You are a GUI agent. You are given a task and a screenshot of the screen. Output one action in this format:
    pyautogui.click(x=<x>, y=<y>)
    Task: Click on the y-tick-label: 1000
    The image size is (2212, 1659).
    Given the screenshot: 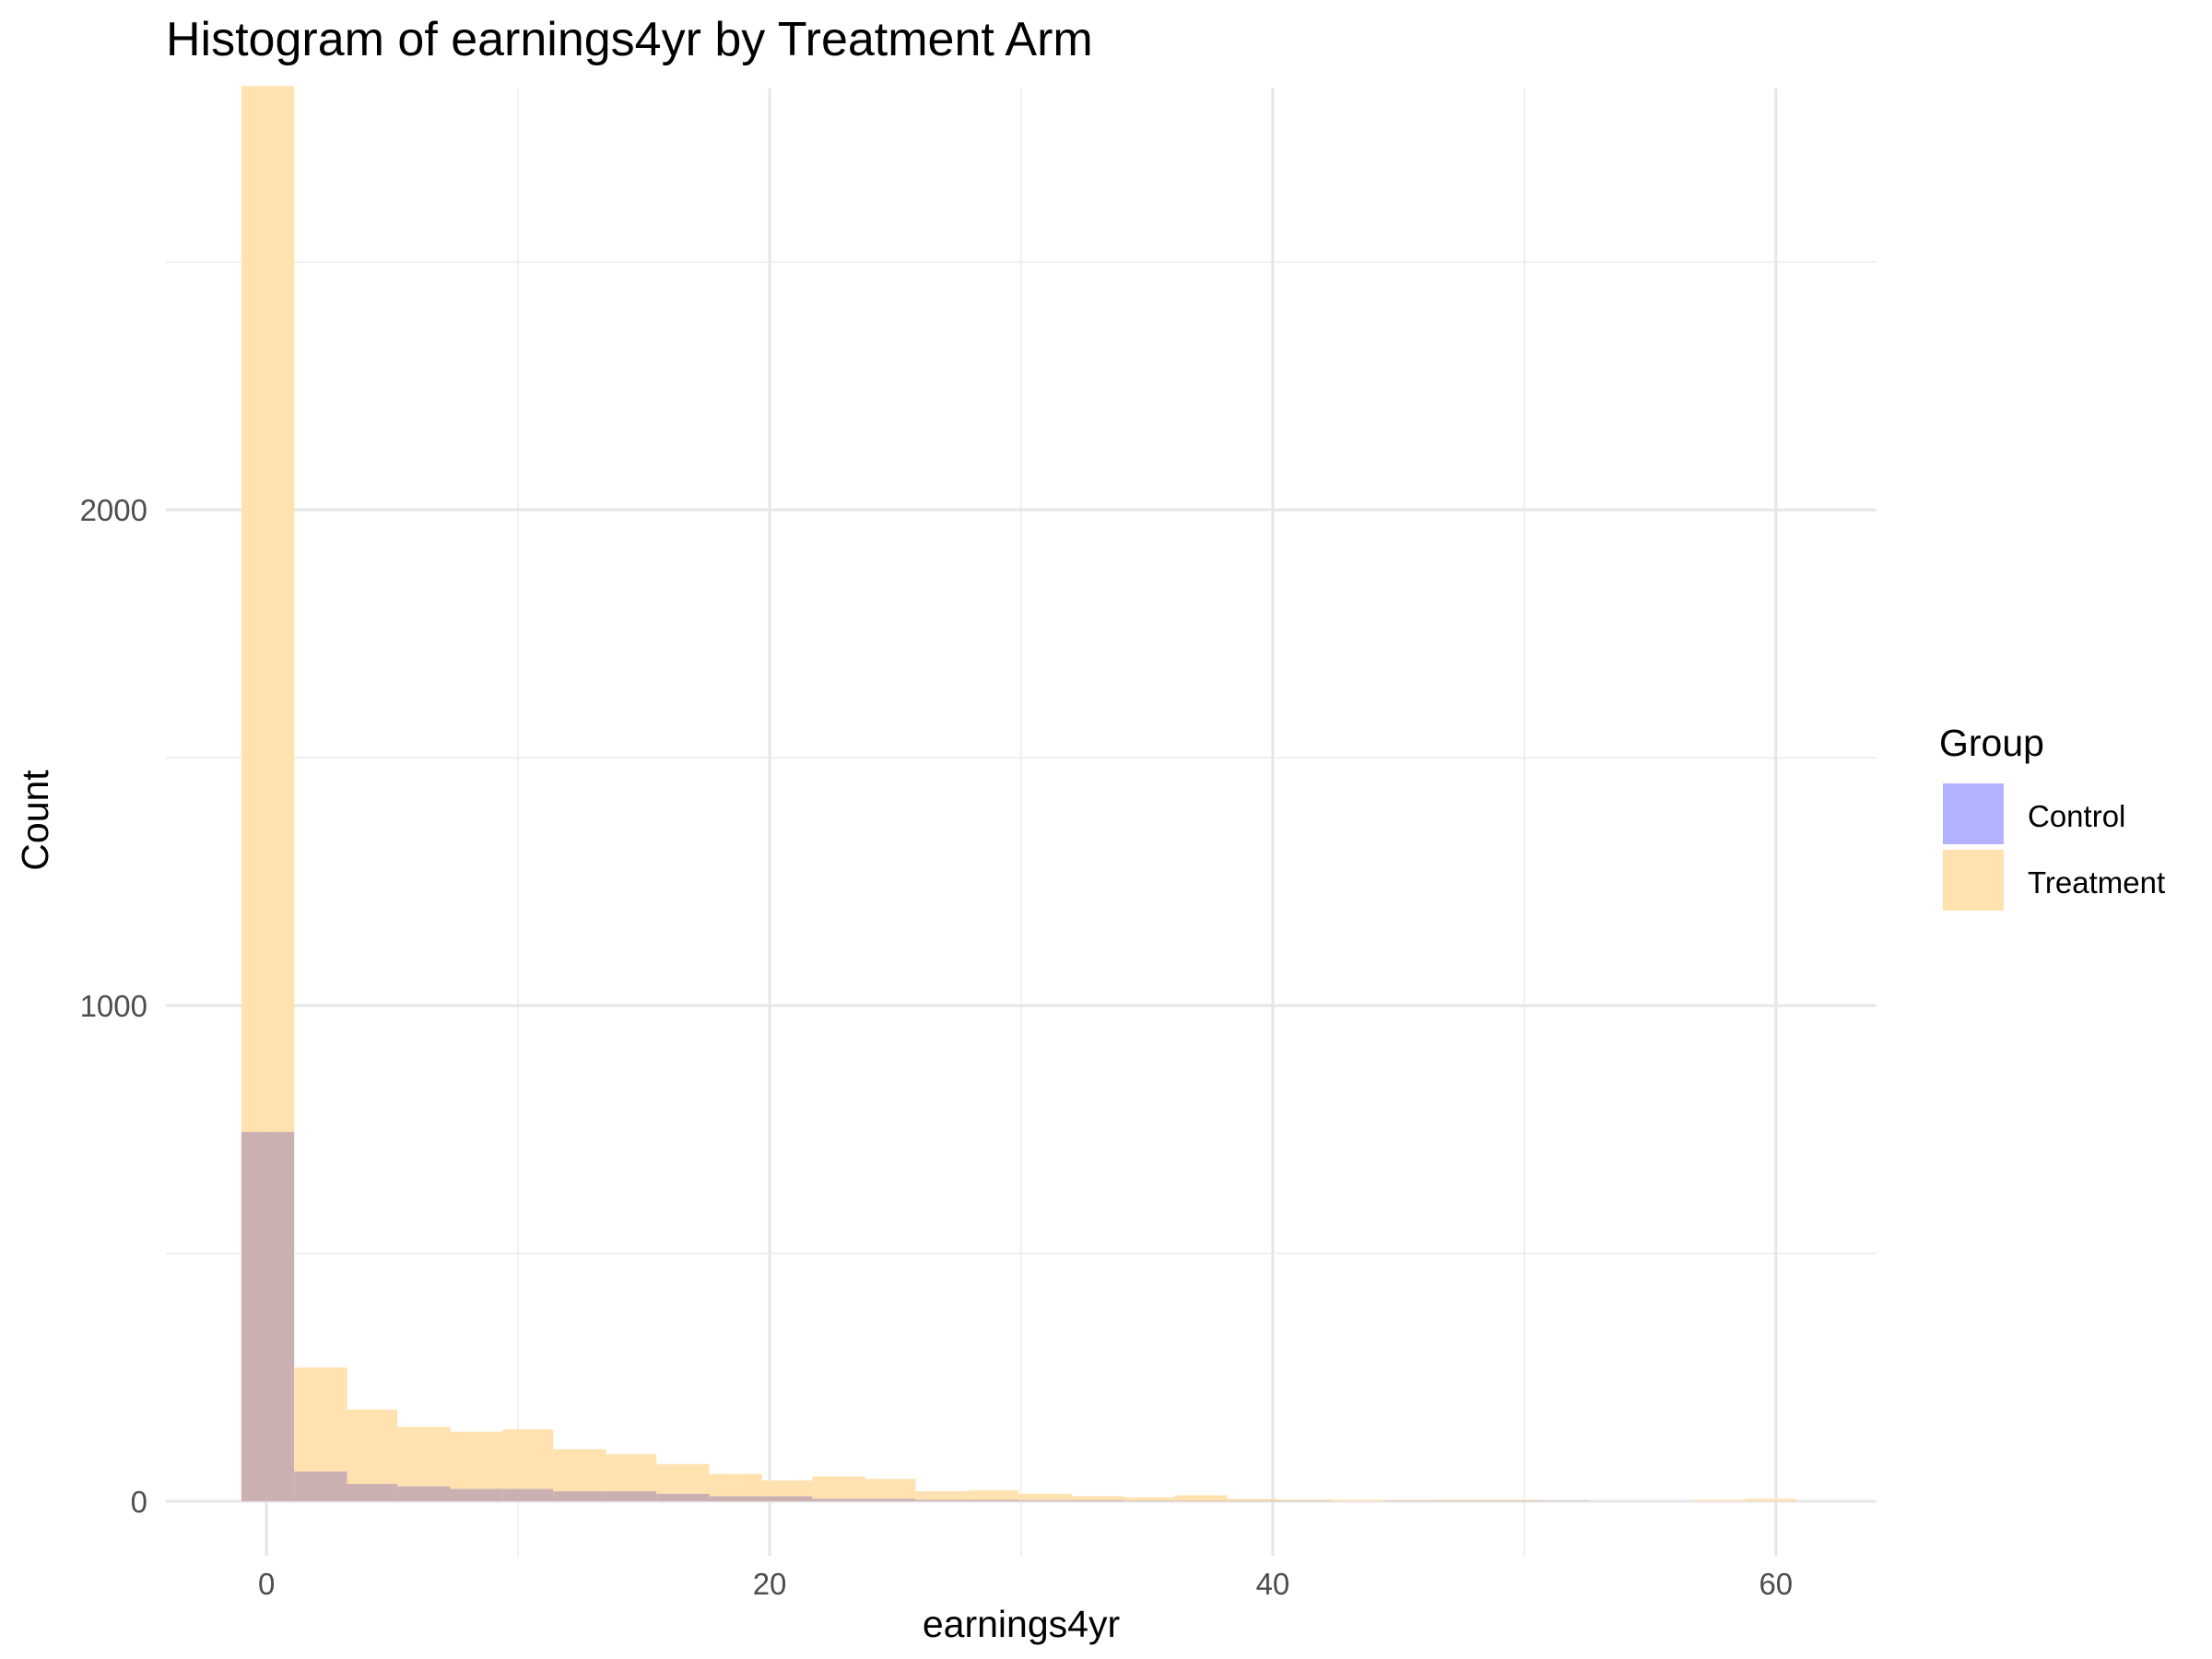 What is the action you would take?
    pyautogui.click(x=113, y=1006)
    